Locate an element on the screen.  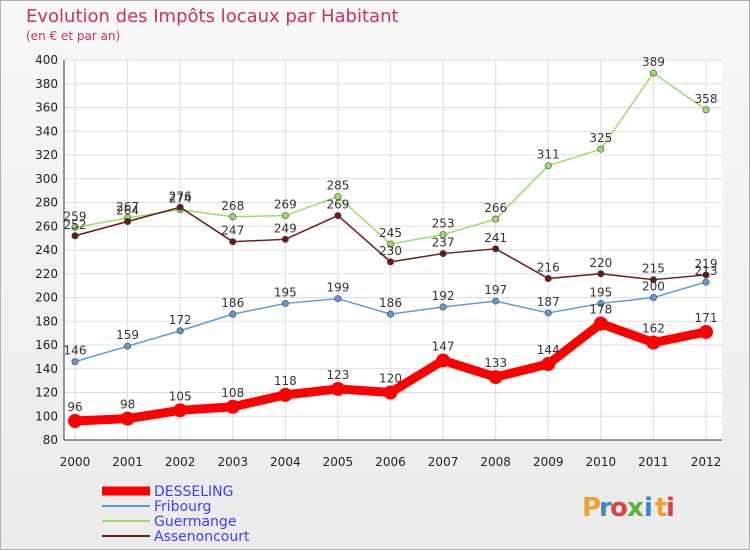
legend-label: DESSELING is located at coordinates (194, 492).